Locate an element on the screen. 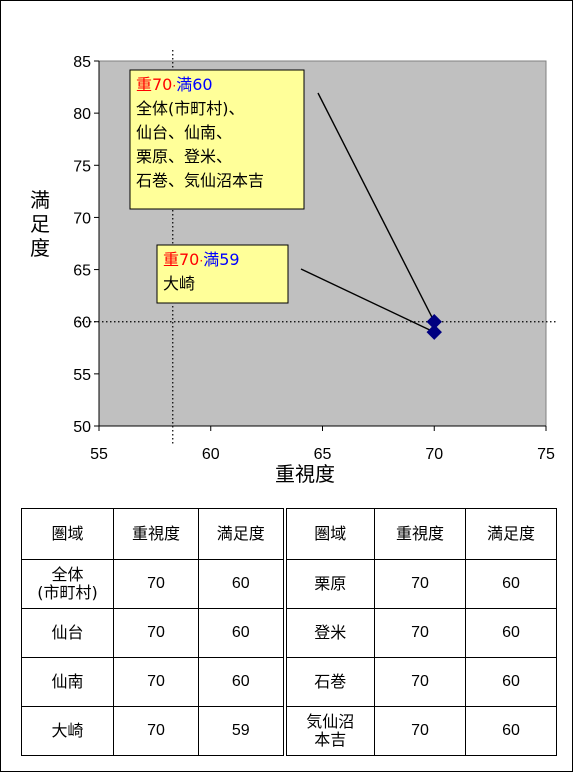  table-row: 仙台 70 60 登米 70 60 is located at coordinates (289, 633).